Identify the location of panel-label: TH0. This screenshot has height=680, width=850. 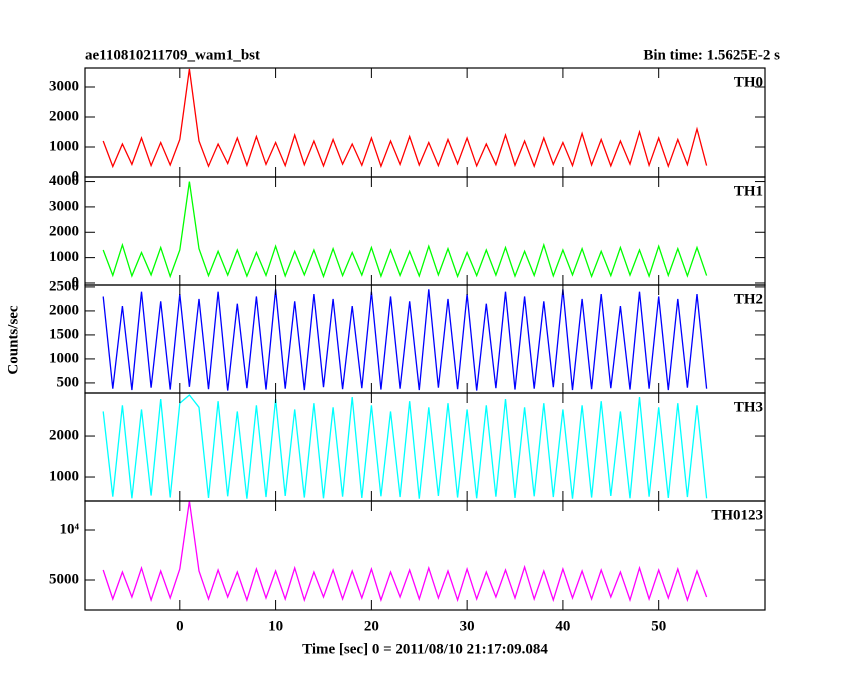
(748, 82).